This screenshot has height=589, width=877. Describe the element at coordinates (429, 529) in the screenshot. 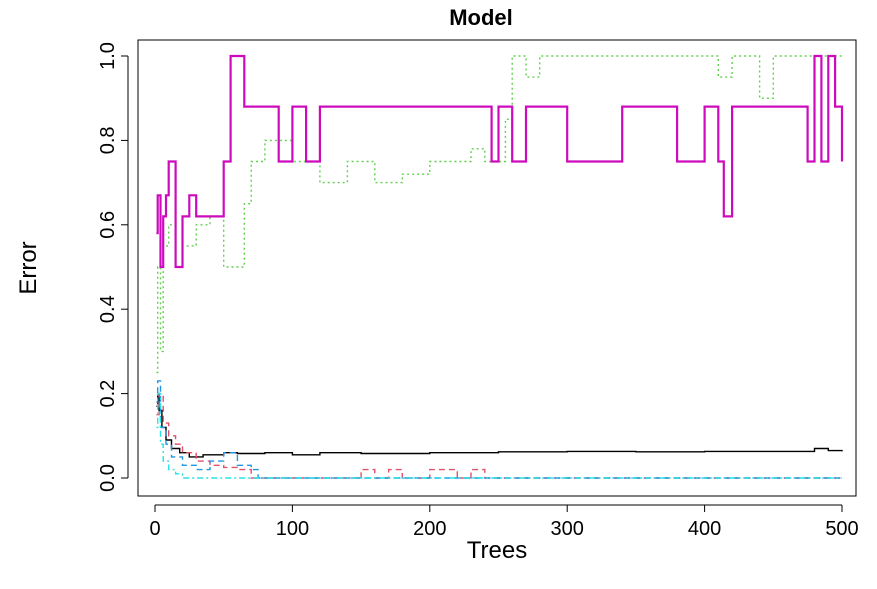

I see `x-tick-label: 200` at that location.